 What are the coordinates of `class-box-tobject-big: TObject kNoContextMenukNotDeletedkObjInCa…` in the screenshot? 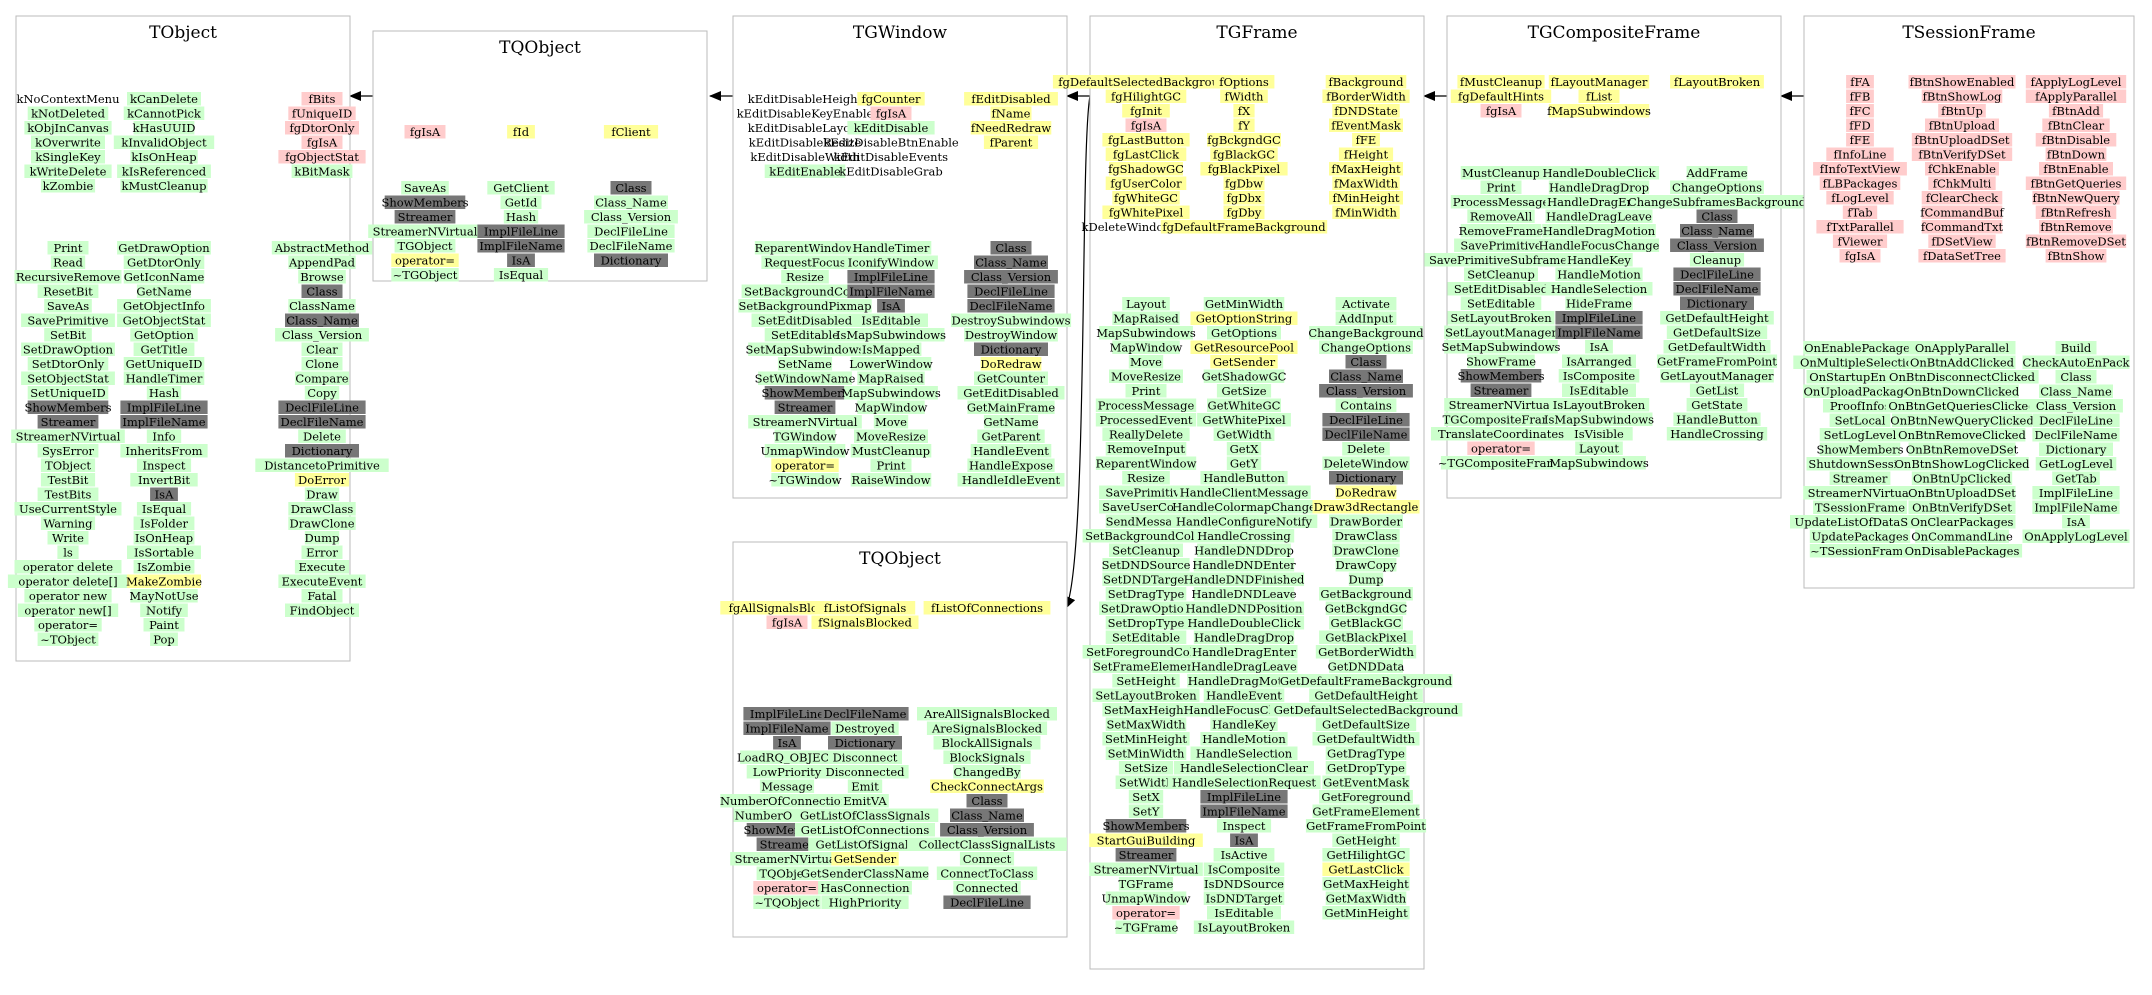 It's located at (198, 338).